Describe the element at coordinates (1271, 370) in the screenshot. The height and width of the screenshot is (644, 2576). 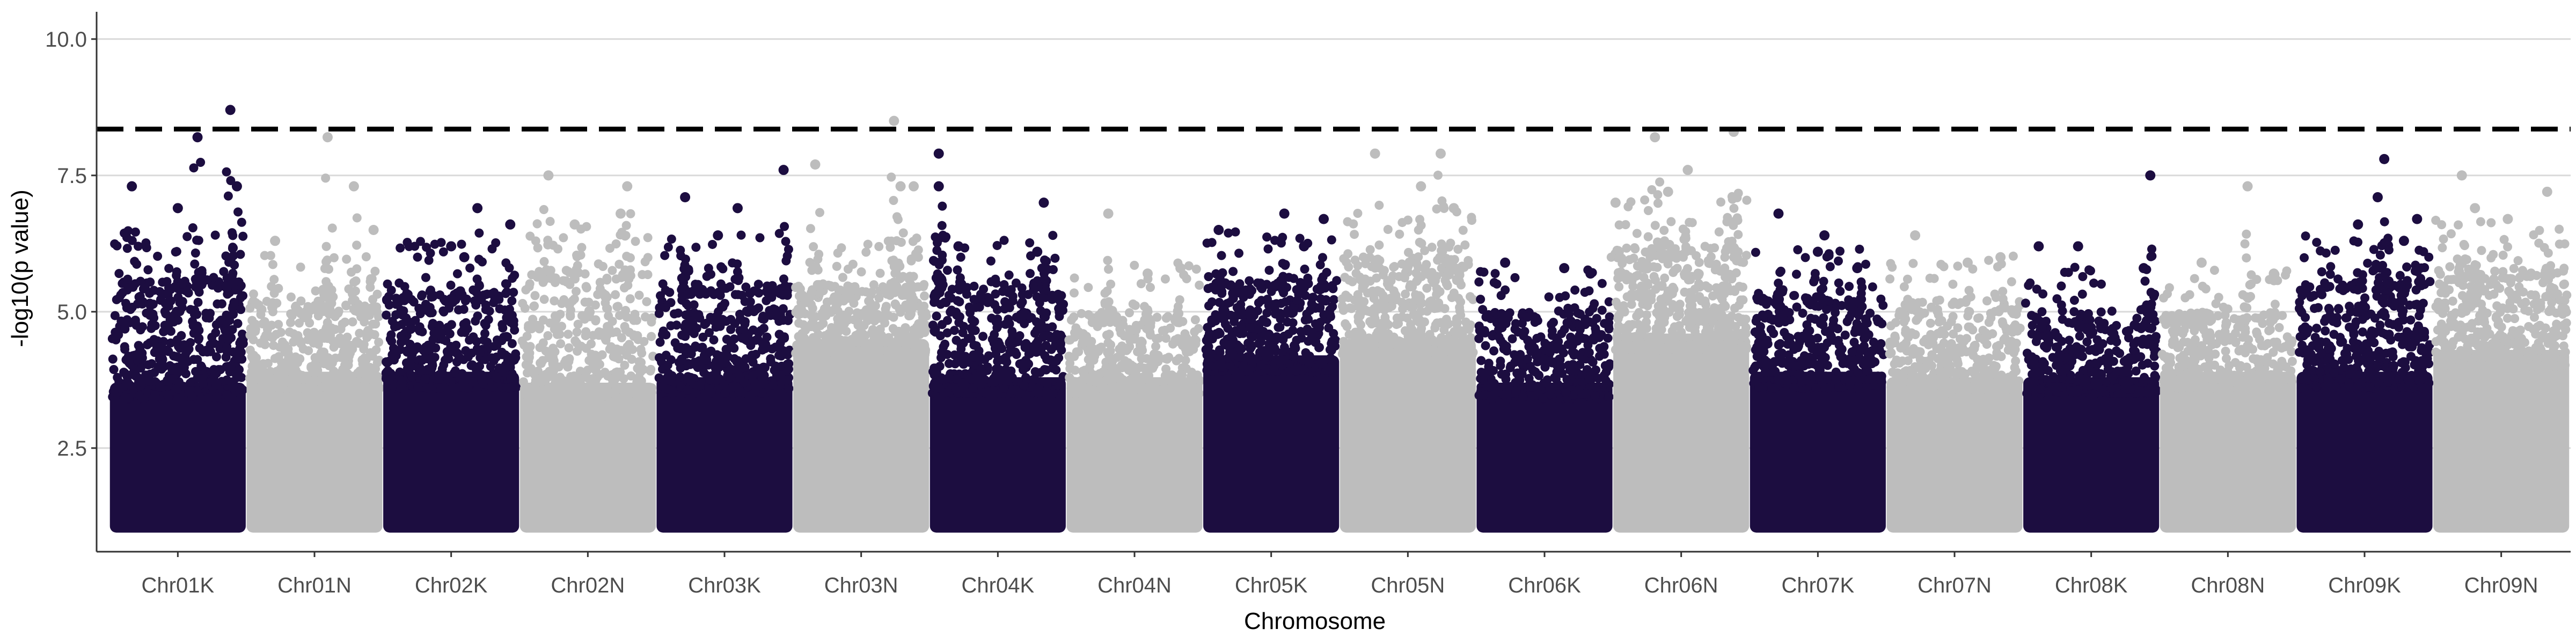
I see `series-Chr05K` at that location.